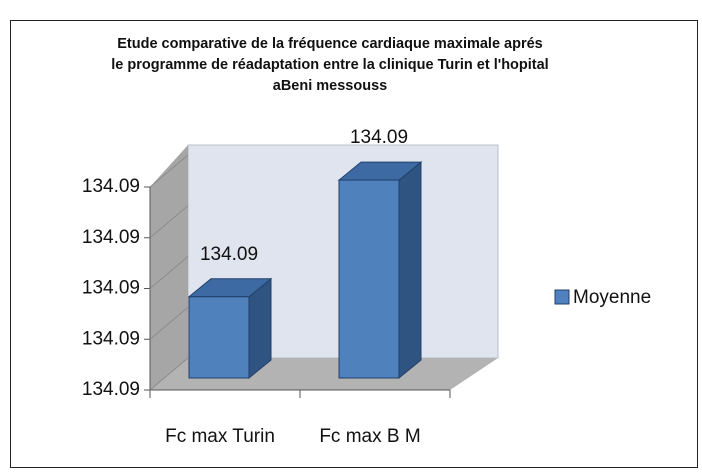 Image resolution: width=702 pixels, height=476 pixels. What do you see at coordinates (369, 436) in the screenshot?
I see `x-tick-label: Fc max B M` at bounding box center [369, 436].